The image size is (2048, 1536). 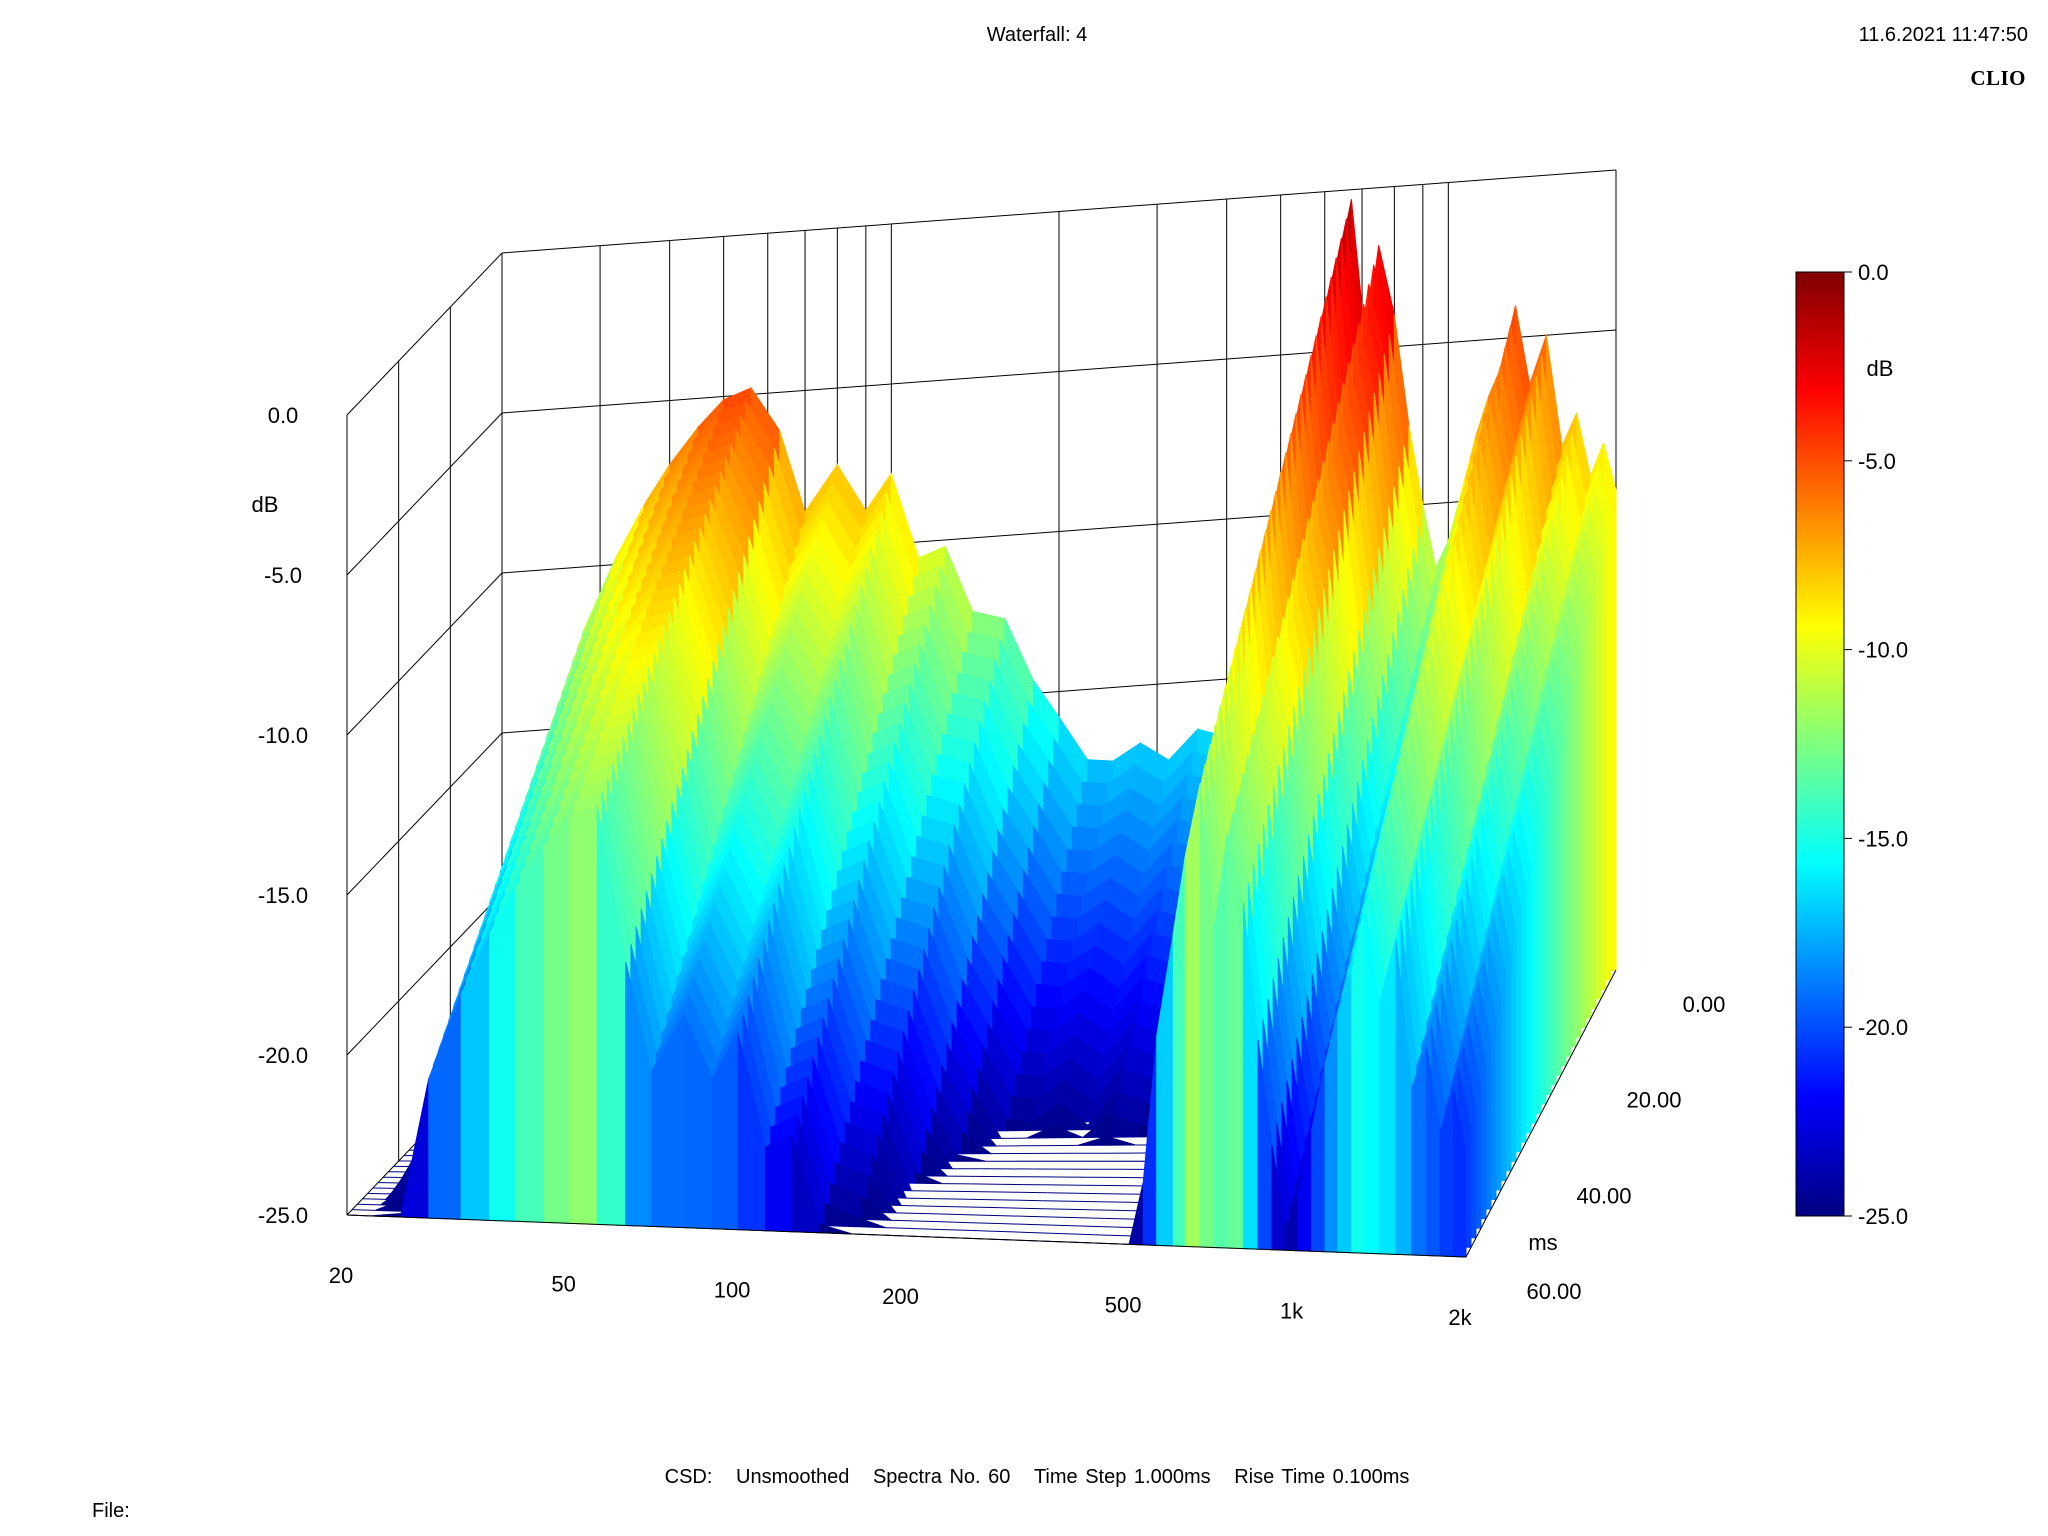 I want to click on y-tick-label: 0.0, so click(x=283, y=415).